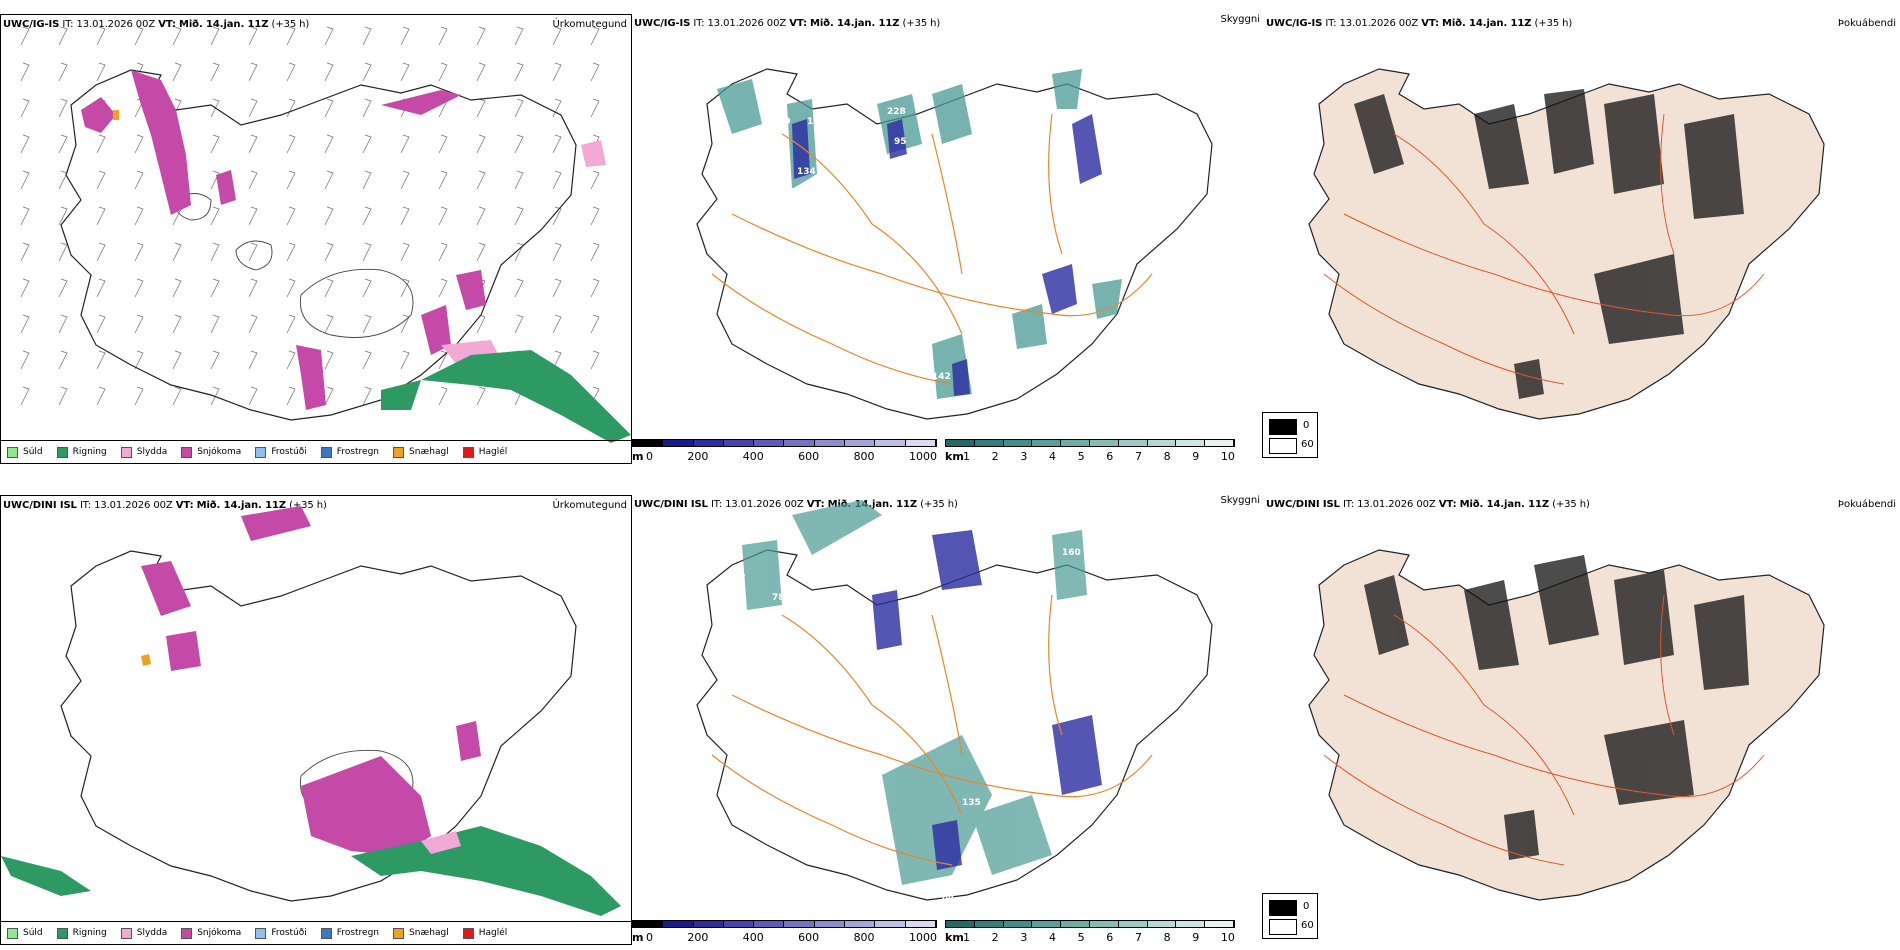 The height and width of the screenshot is (950, 1900). Describe the element at coordinates (941, 377) in the screenshot. I see `value-label: 142` at that location.